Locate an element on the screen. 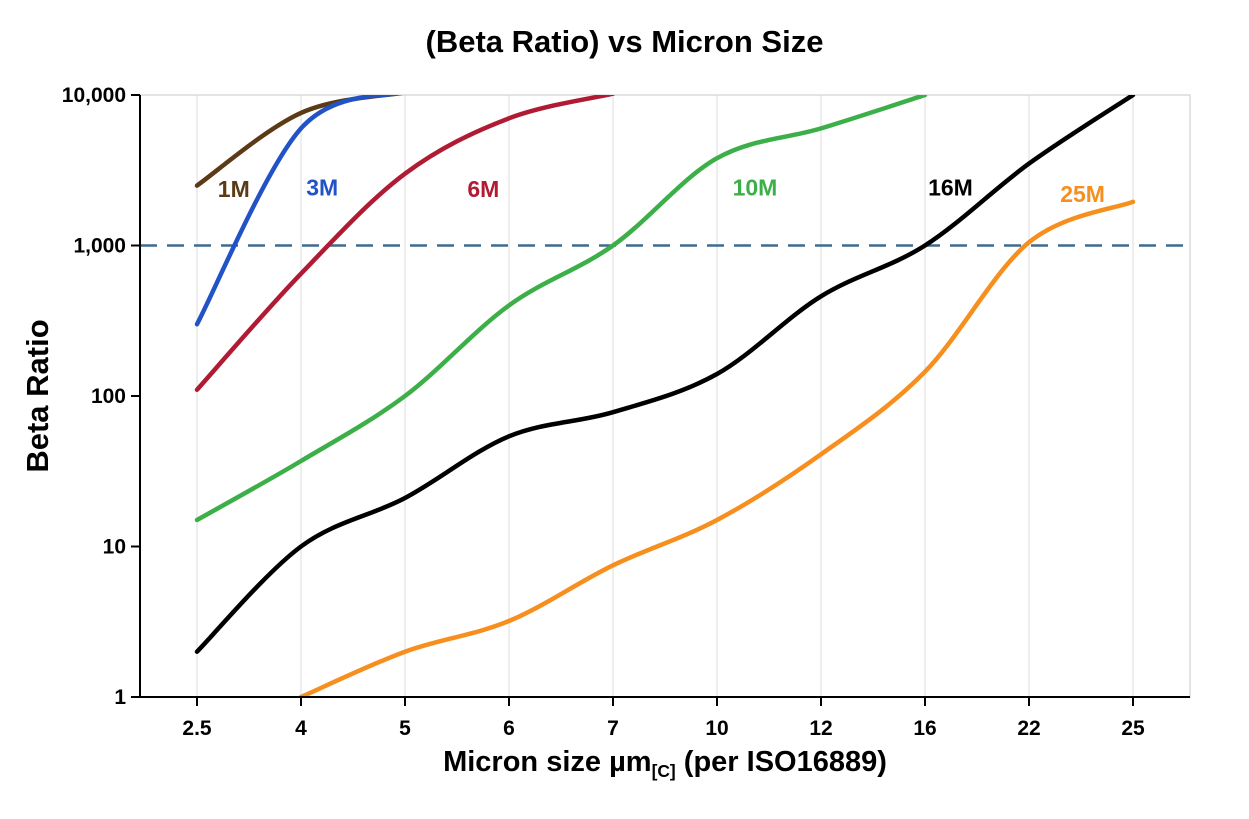 This screenshot has width=1249, height=819. x-tick-label: 5 is located at coordinates (405, 728).